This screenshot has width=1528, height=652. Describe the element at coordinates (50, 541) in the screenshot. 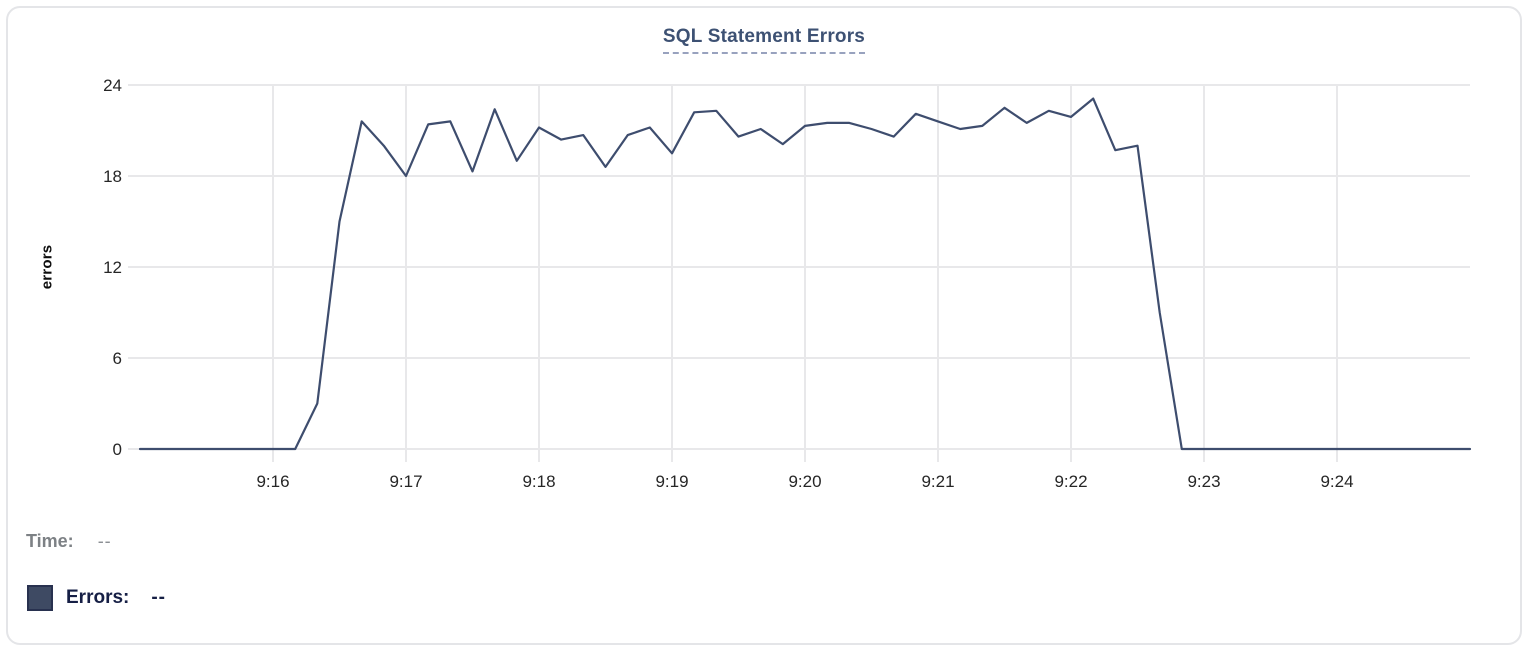

I see `time-label: Time:` at that location.